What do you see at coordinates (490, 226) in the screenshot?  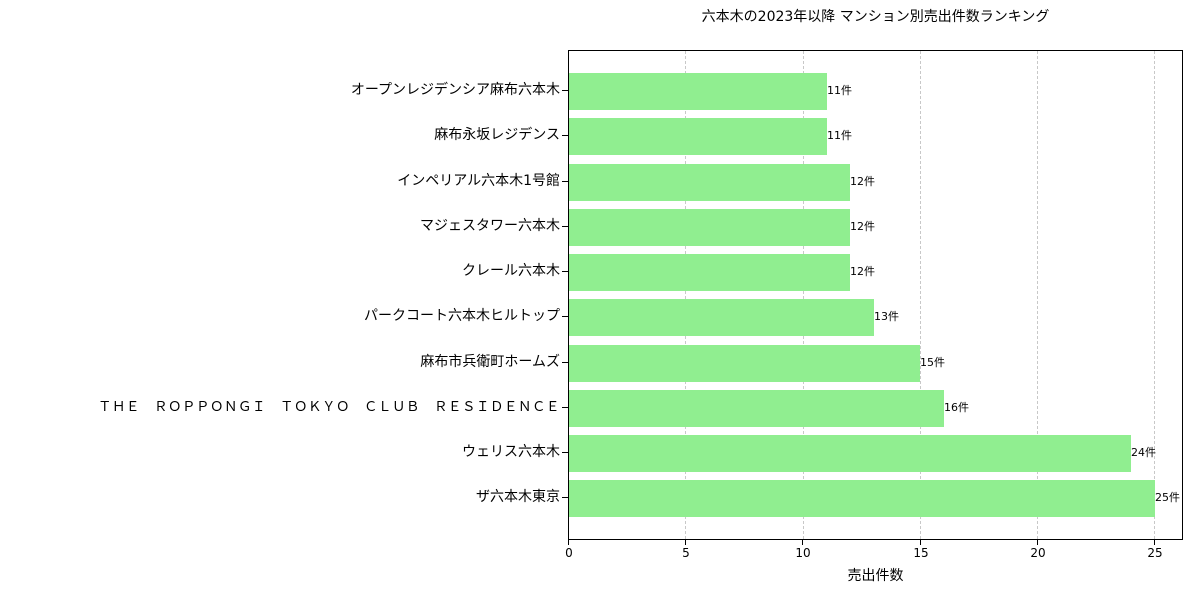 I see `y-tick-label: マジェスタワー六本木` at bounding box center [490, 226].